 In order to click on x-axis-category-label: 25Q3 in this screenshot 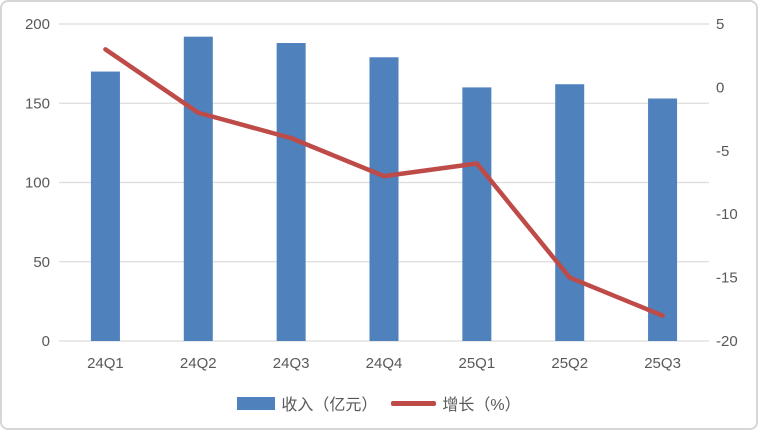, I will do `click(662, 363)`.